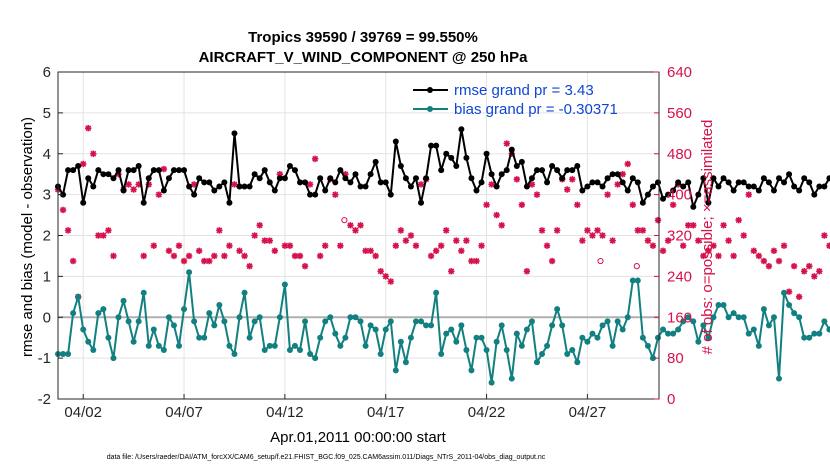 The height and width of the screenshot is (470, 830). What do you see at coordinates (358, 437) in the screenshot?
I see `x-axis-label: Apr.01,2011 00:00:00 start` at bounding box center [358, 437].